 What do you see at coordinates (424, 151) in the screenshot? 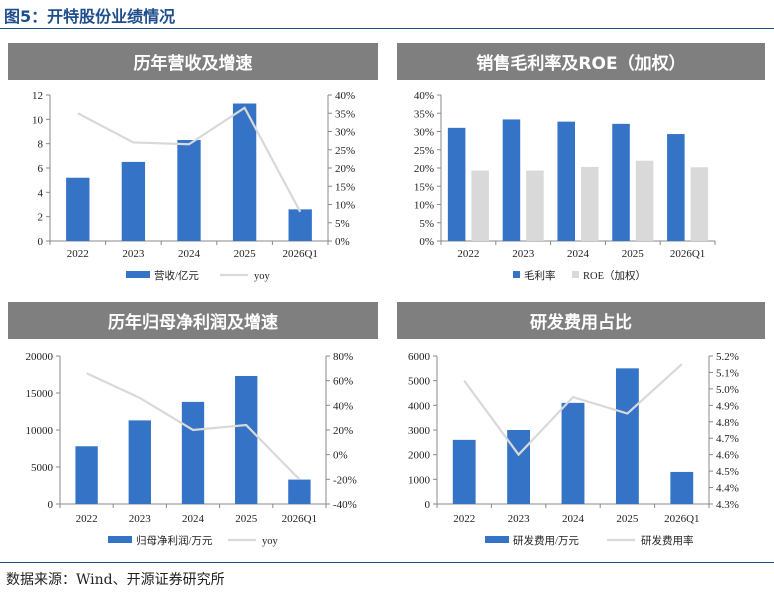
I see `left-tick-label: 25%` at bounding box center [424, 151].